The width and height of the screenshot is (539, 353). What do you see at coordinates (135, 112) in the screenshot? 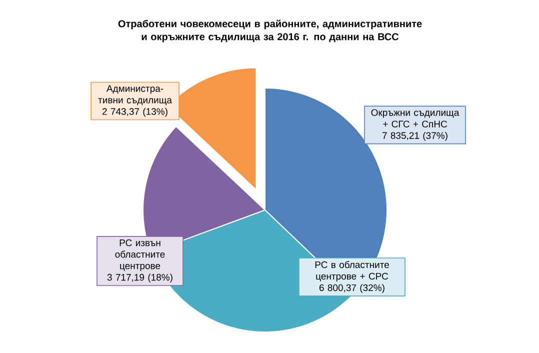
I see `data-label: 2 743,37 (13%)` at bounding box center [135, 112].